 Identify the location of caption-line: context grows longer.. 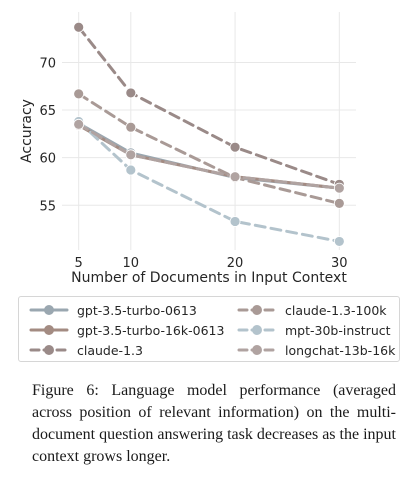
(101, 456).